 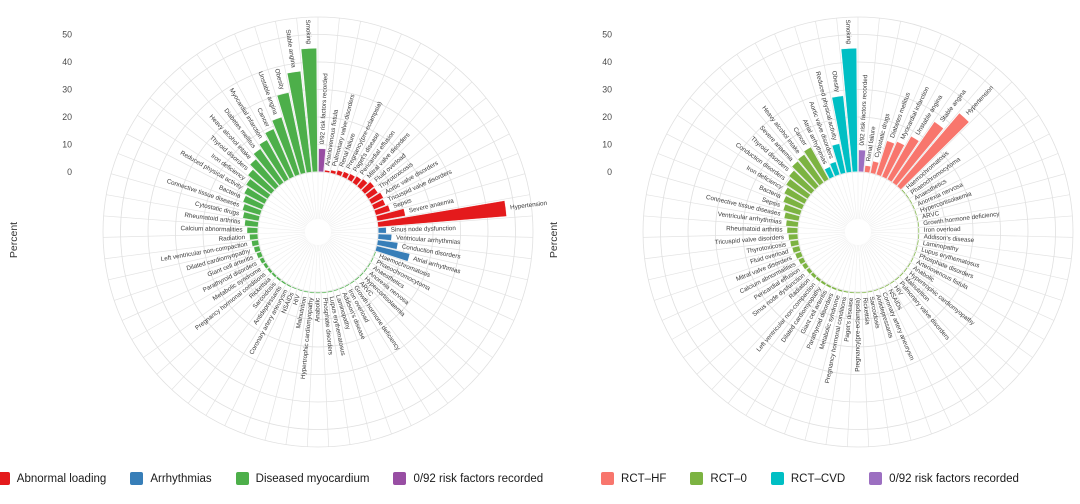 I want to click on axis-tick-label: 30, so click(x=607, y=90).